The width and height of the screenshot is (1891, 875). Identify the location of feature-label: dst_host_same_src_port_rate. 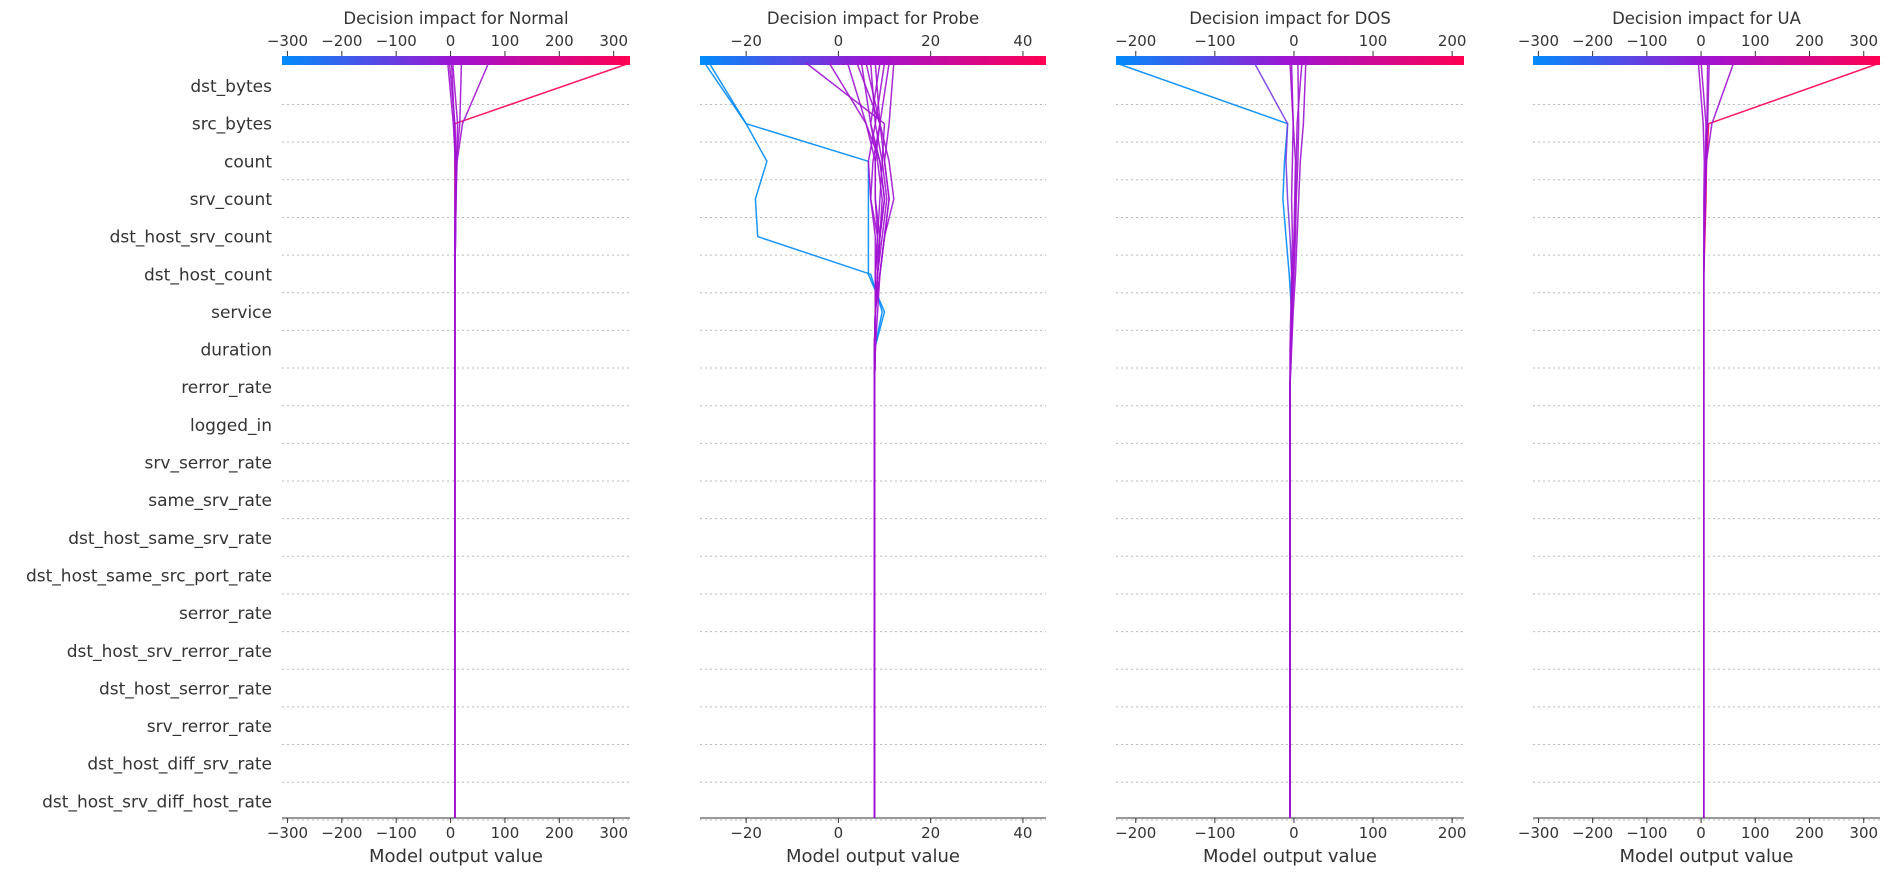
(149, 576).